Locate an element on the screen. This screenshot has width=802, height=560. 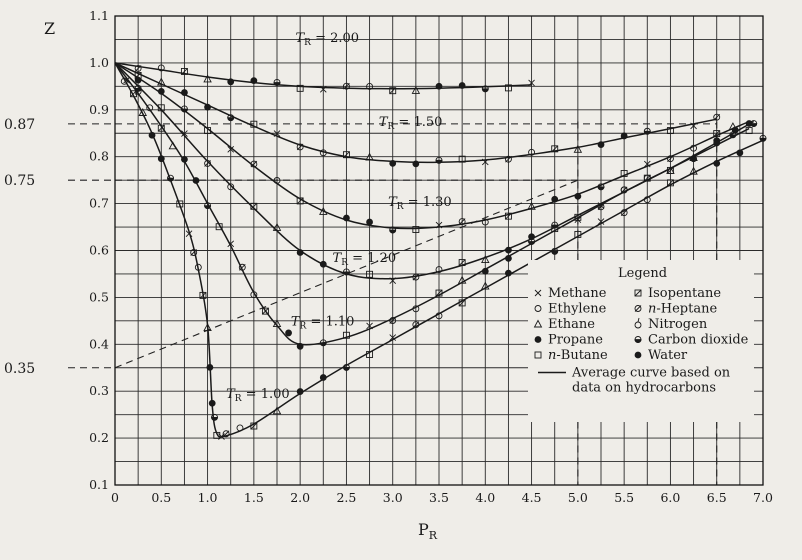
y-tick-label: 1.0 is located at coordinates (99, 62).